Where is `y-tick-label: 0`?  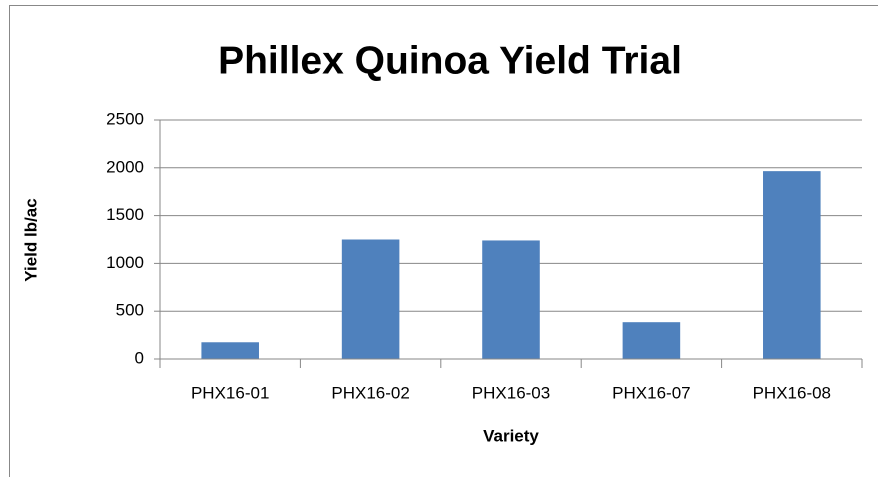 y-tick-label: 0 is located at coordinates (139, 357).